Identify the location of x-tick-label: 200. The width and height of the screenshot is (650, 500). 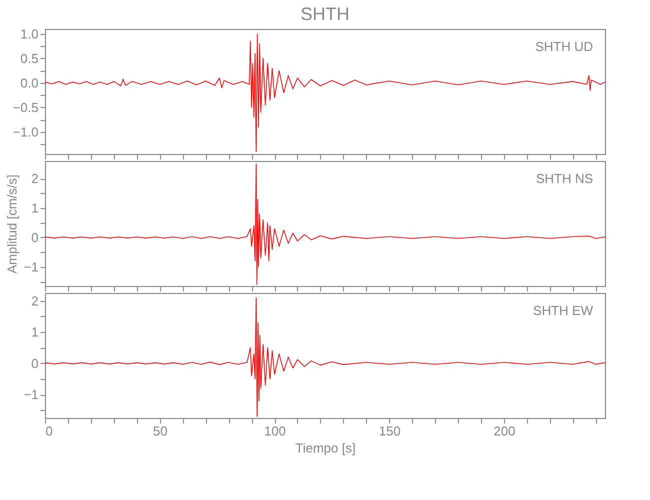
(505, 431).